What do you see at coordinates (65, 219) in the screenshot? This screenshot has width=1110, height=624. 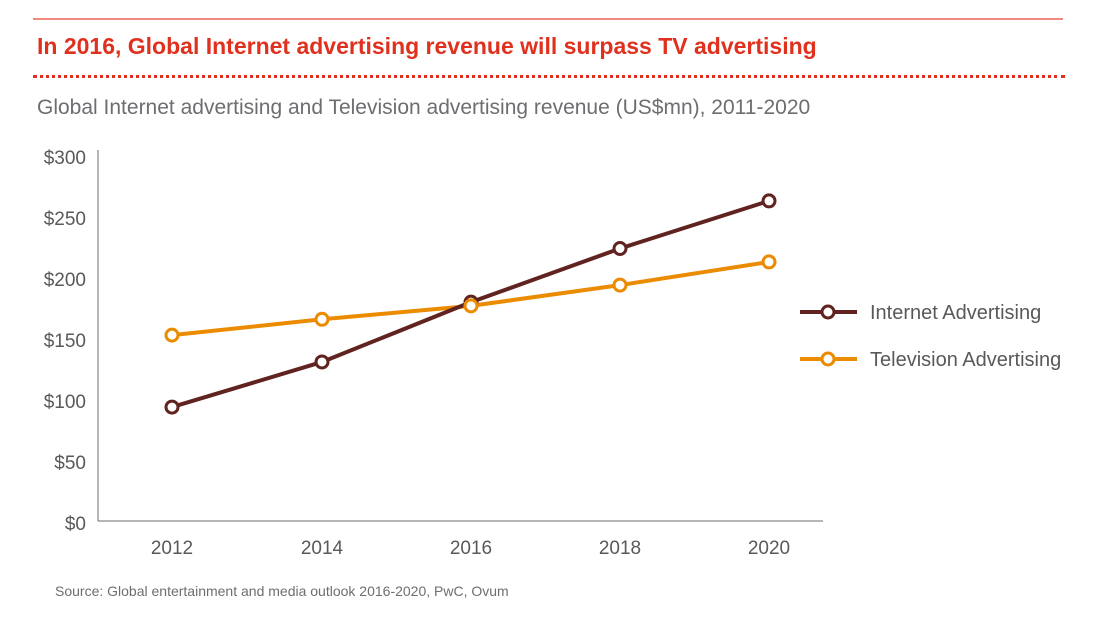 I see `y-tick-label: $250` at bounding box center [65, 219].